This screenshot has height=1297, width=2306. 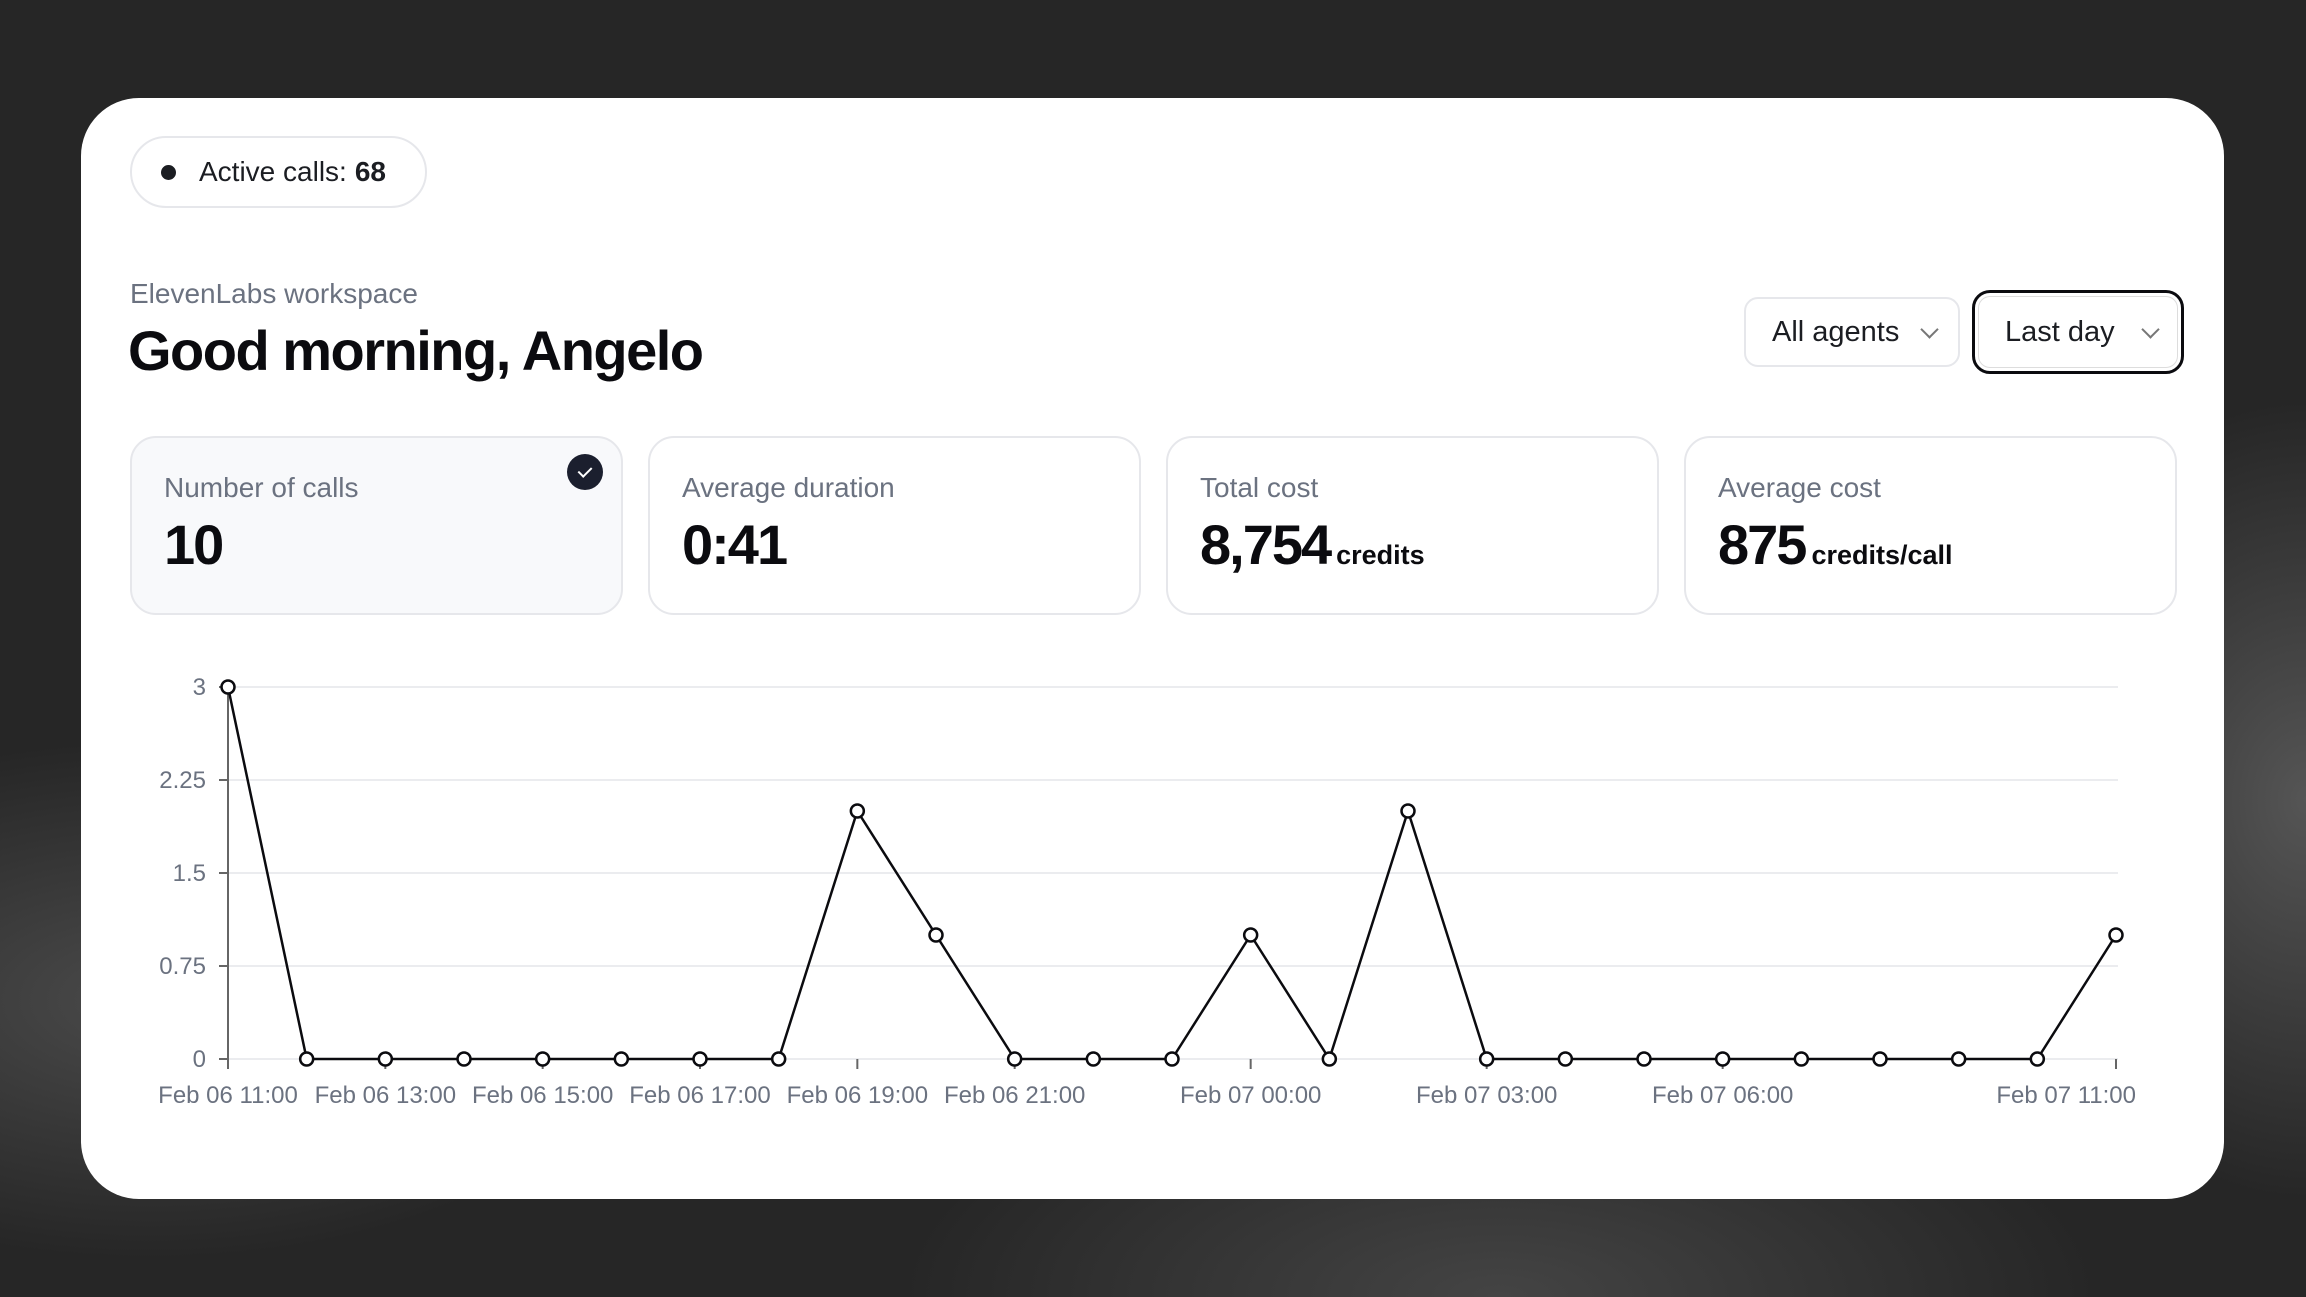 What do you see at coordinates (199, 687) in the screenshot?
I see `y-tick-label: 3` at bounding box center [199, 687].